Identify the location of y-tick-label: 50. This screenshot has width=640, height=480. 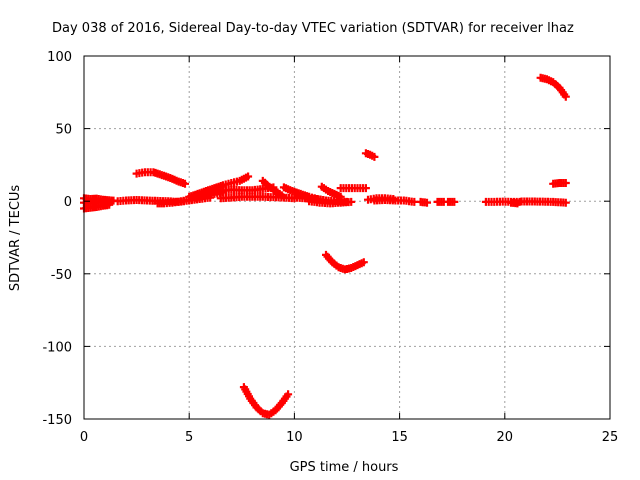
(63, 130).